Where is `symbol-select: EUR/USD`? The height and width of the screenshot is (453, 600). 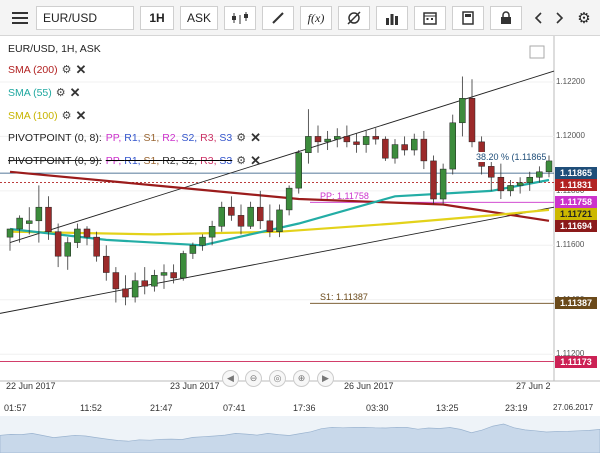
symbol-select: EUR/USD is located at coordinates (85, 18).